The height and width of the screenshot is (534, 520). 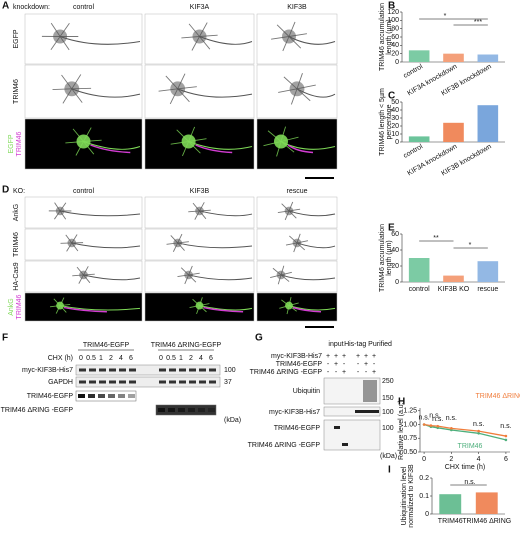 I want to click on x-tick-label: KIF3B KO, so click(x=454, y=289).